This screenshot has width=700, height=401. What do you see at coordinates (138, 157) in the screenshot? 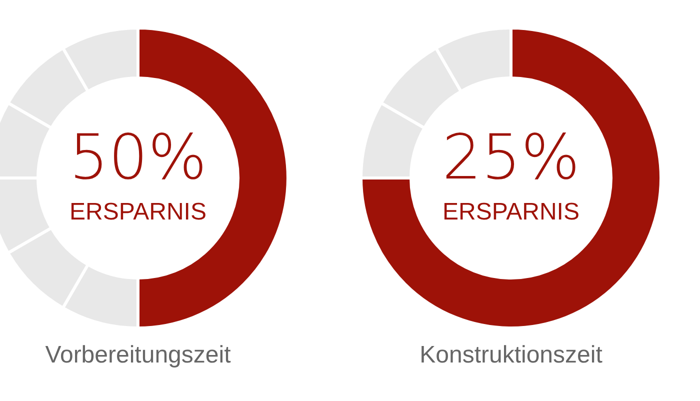
I see `text: 50%` at bounding box center [138, 157].